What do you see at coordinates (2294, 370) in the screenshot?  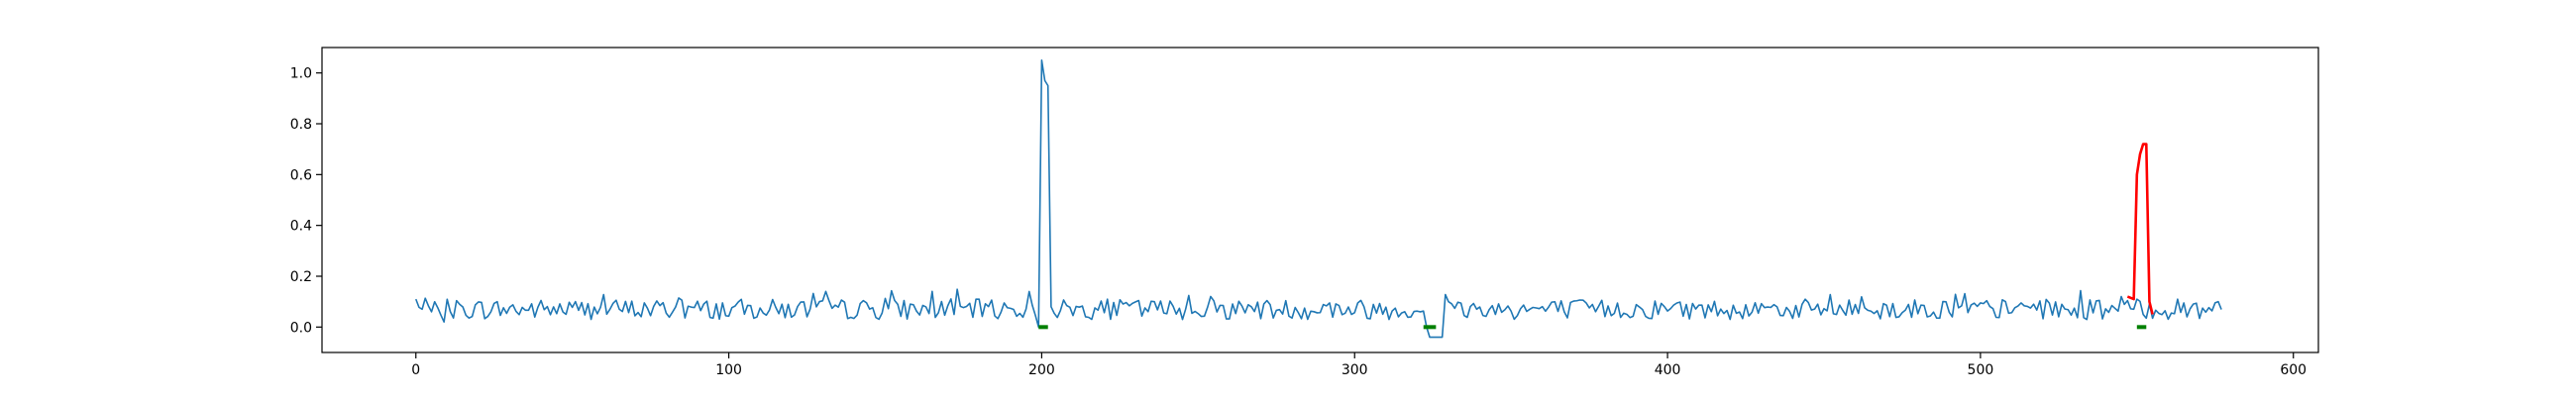 I see `x-tick-label: 600` at bounding box center [2294, 370].